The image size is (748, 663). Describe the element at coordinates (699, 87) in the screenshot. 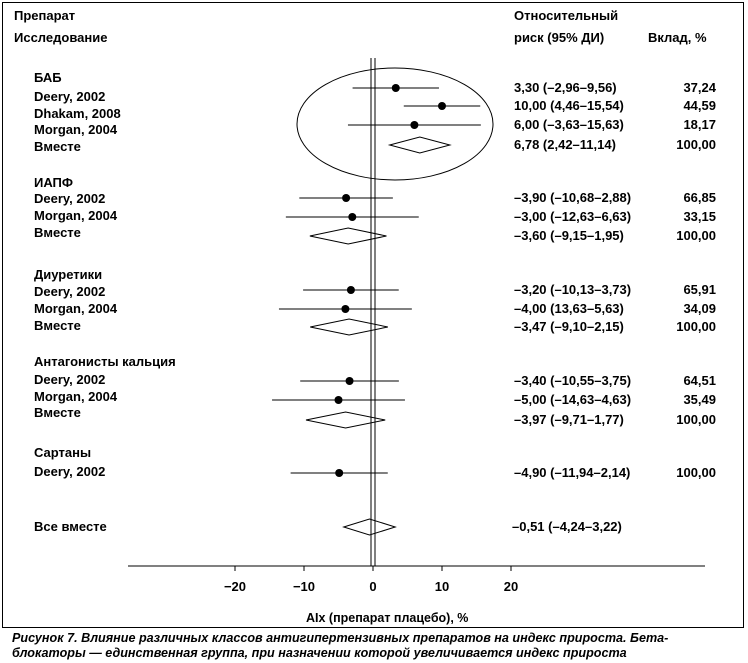

I see `weight-value: 37,24` at that location.